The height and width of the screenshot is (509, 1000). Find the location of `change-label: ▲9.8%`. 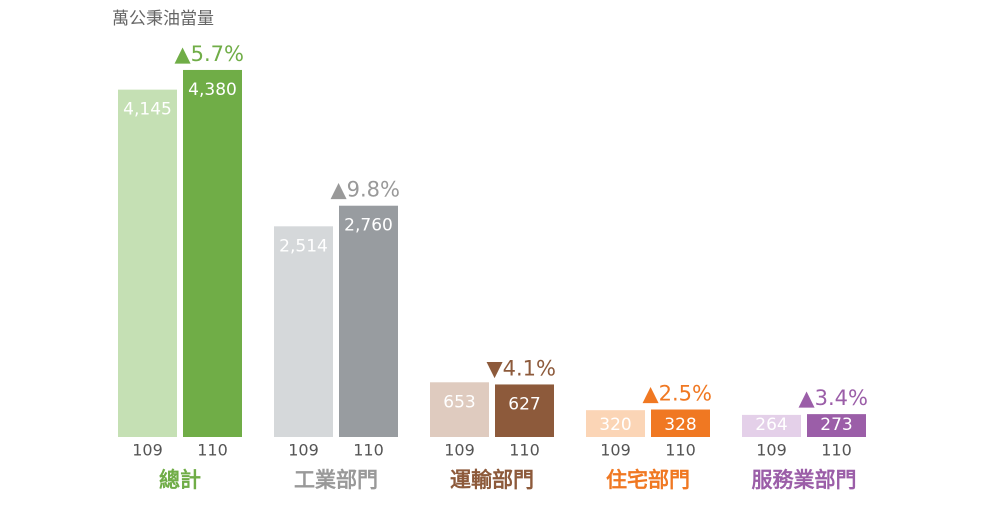

change-label: ▲9.8% is located at coordinates (365, 190).